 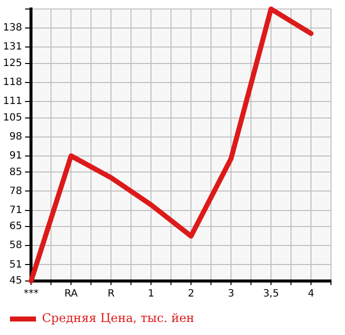 I want to click on y-tick-label: 111, so click(x=12, y=102).